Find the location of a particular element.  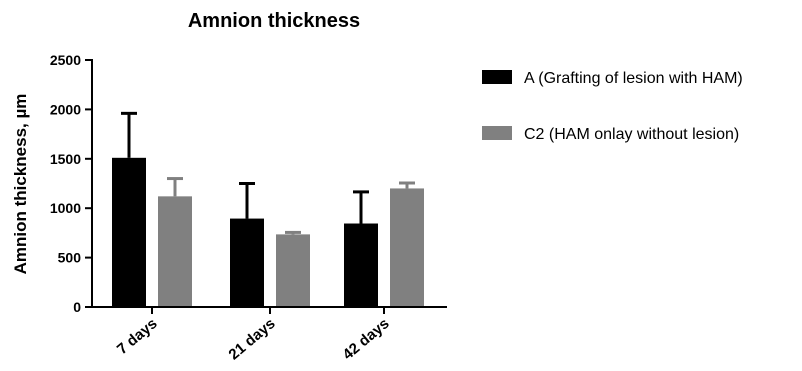

y-tick-label: 500 is located at coordinates (70, 258).